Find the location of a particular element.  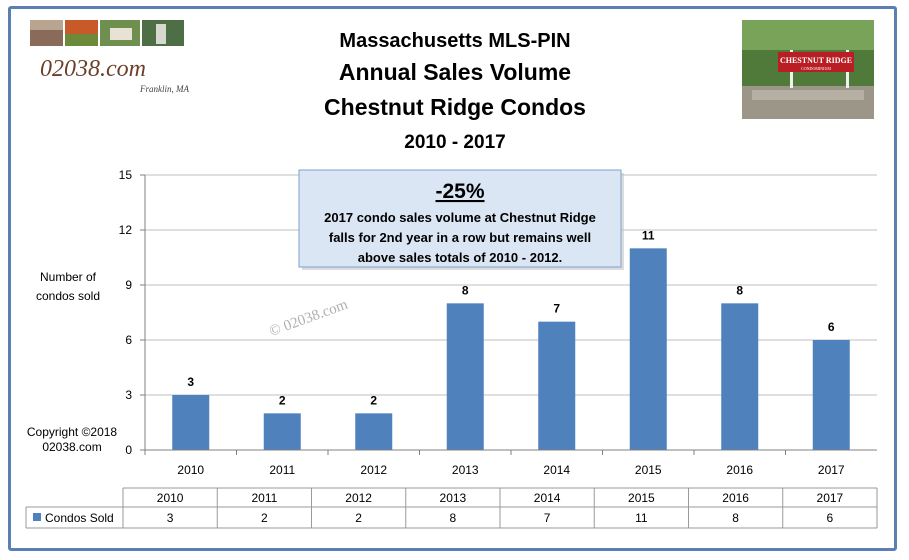

sign-photo: CHESTNUT RIDGE CONDOMINIUM is located at coordinates (808, 69).